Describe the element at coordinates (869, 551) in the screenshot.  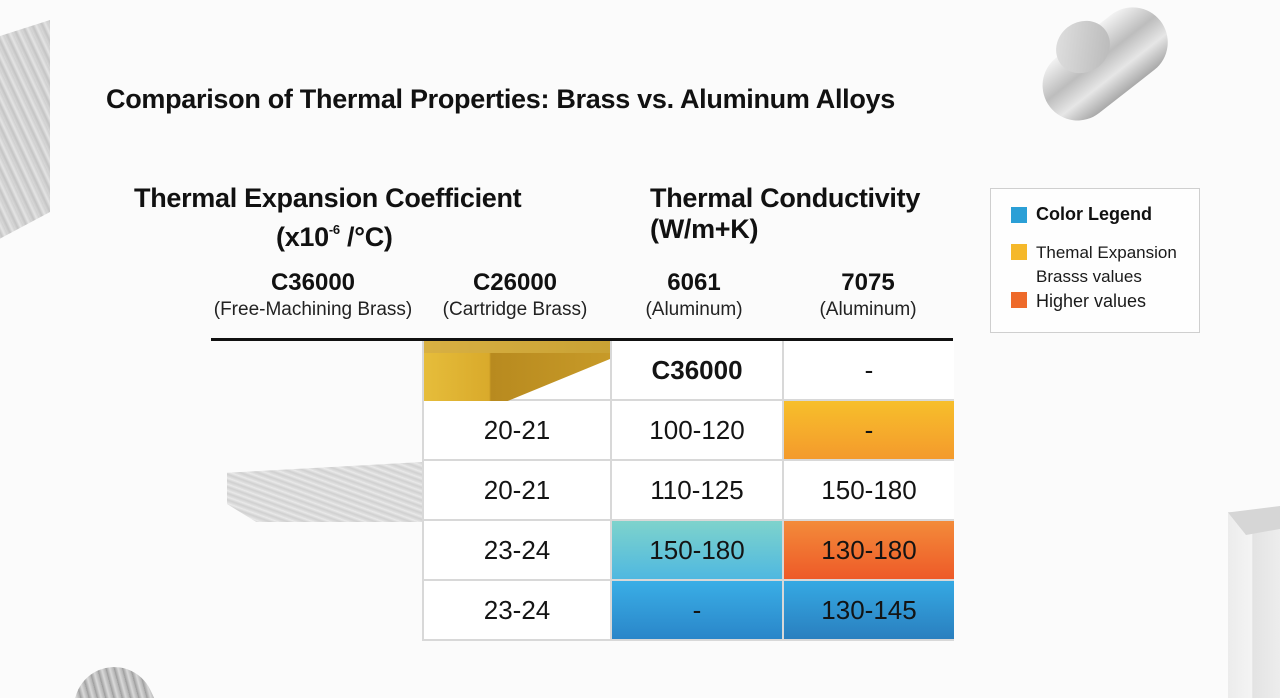
I see `table-cell-highlight: 130-180` at that location.